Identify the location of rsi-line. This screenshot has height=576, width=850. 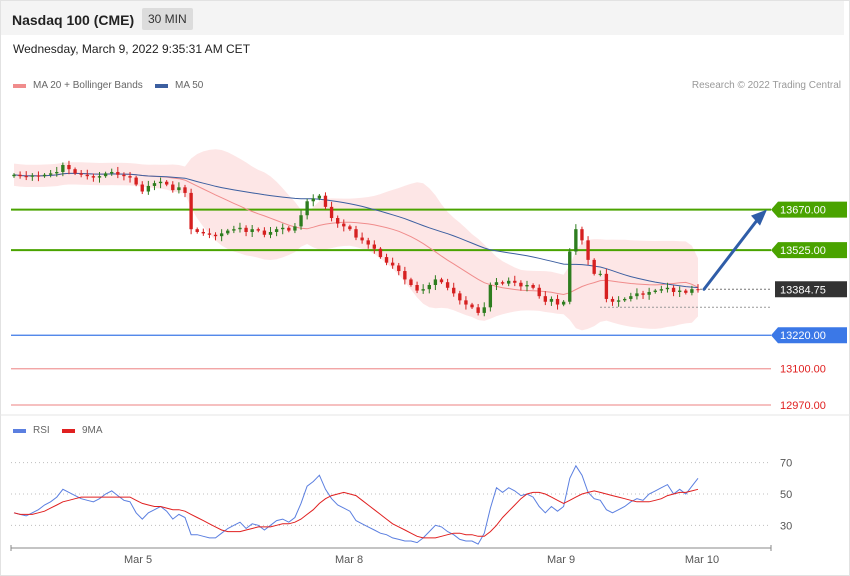
(356, 504).